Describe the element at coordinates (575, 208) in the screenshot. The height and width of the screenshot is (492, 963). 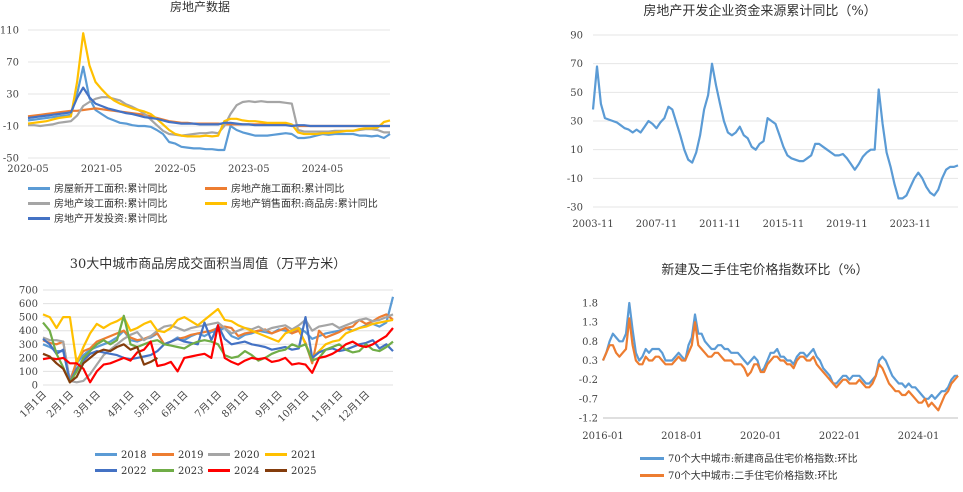
I see `y-tick-label: -30` at that location.